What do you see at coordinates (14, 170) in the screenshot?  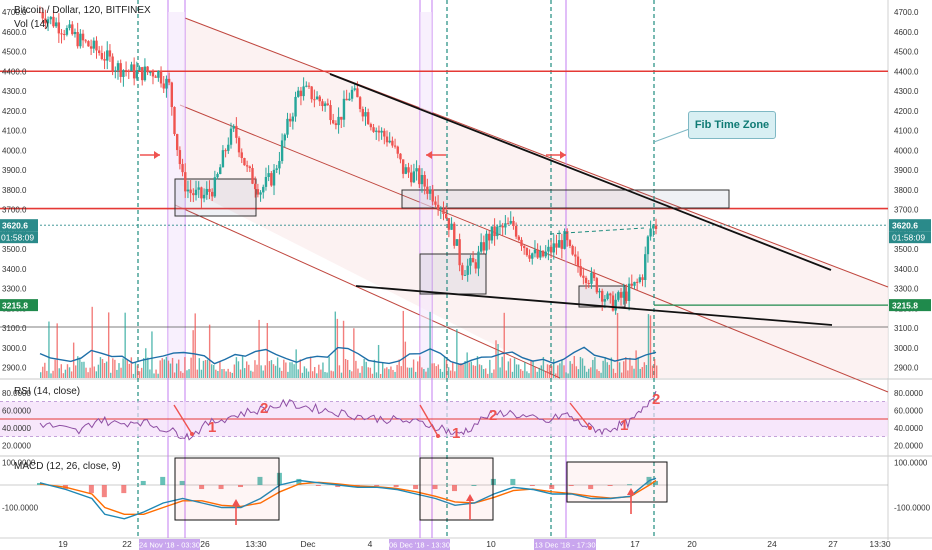 I see `left-price-tick: 3900.0` at bounding box center [14, 170].